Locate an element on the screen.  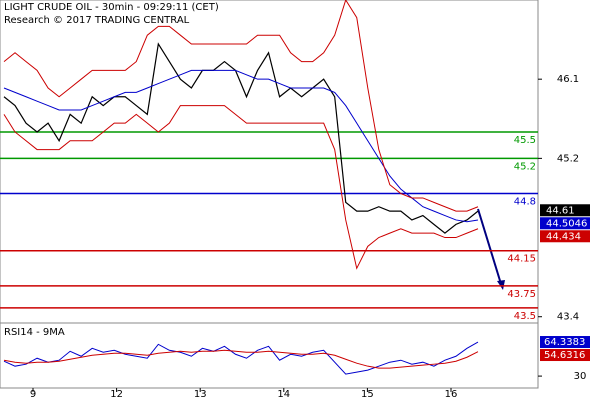
rsi-label: 54.6316 is located at coordinates (564, 355).